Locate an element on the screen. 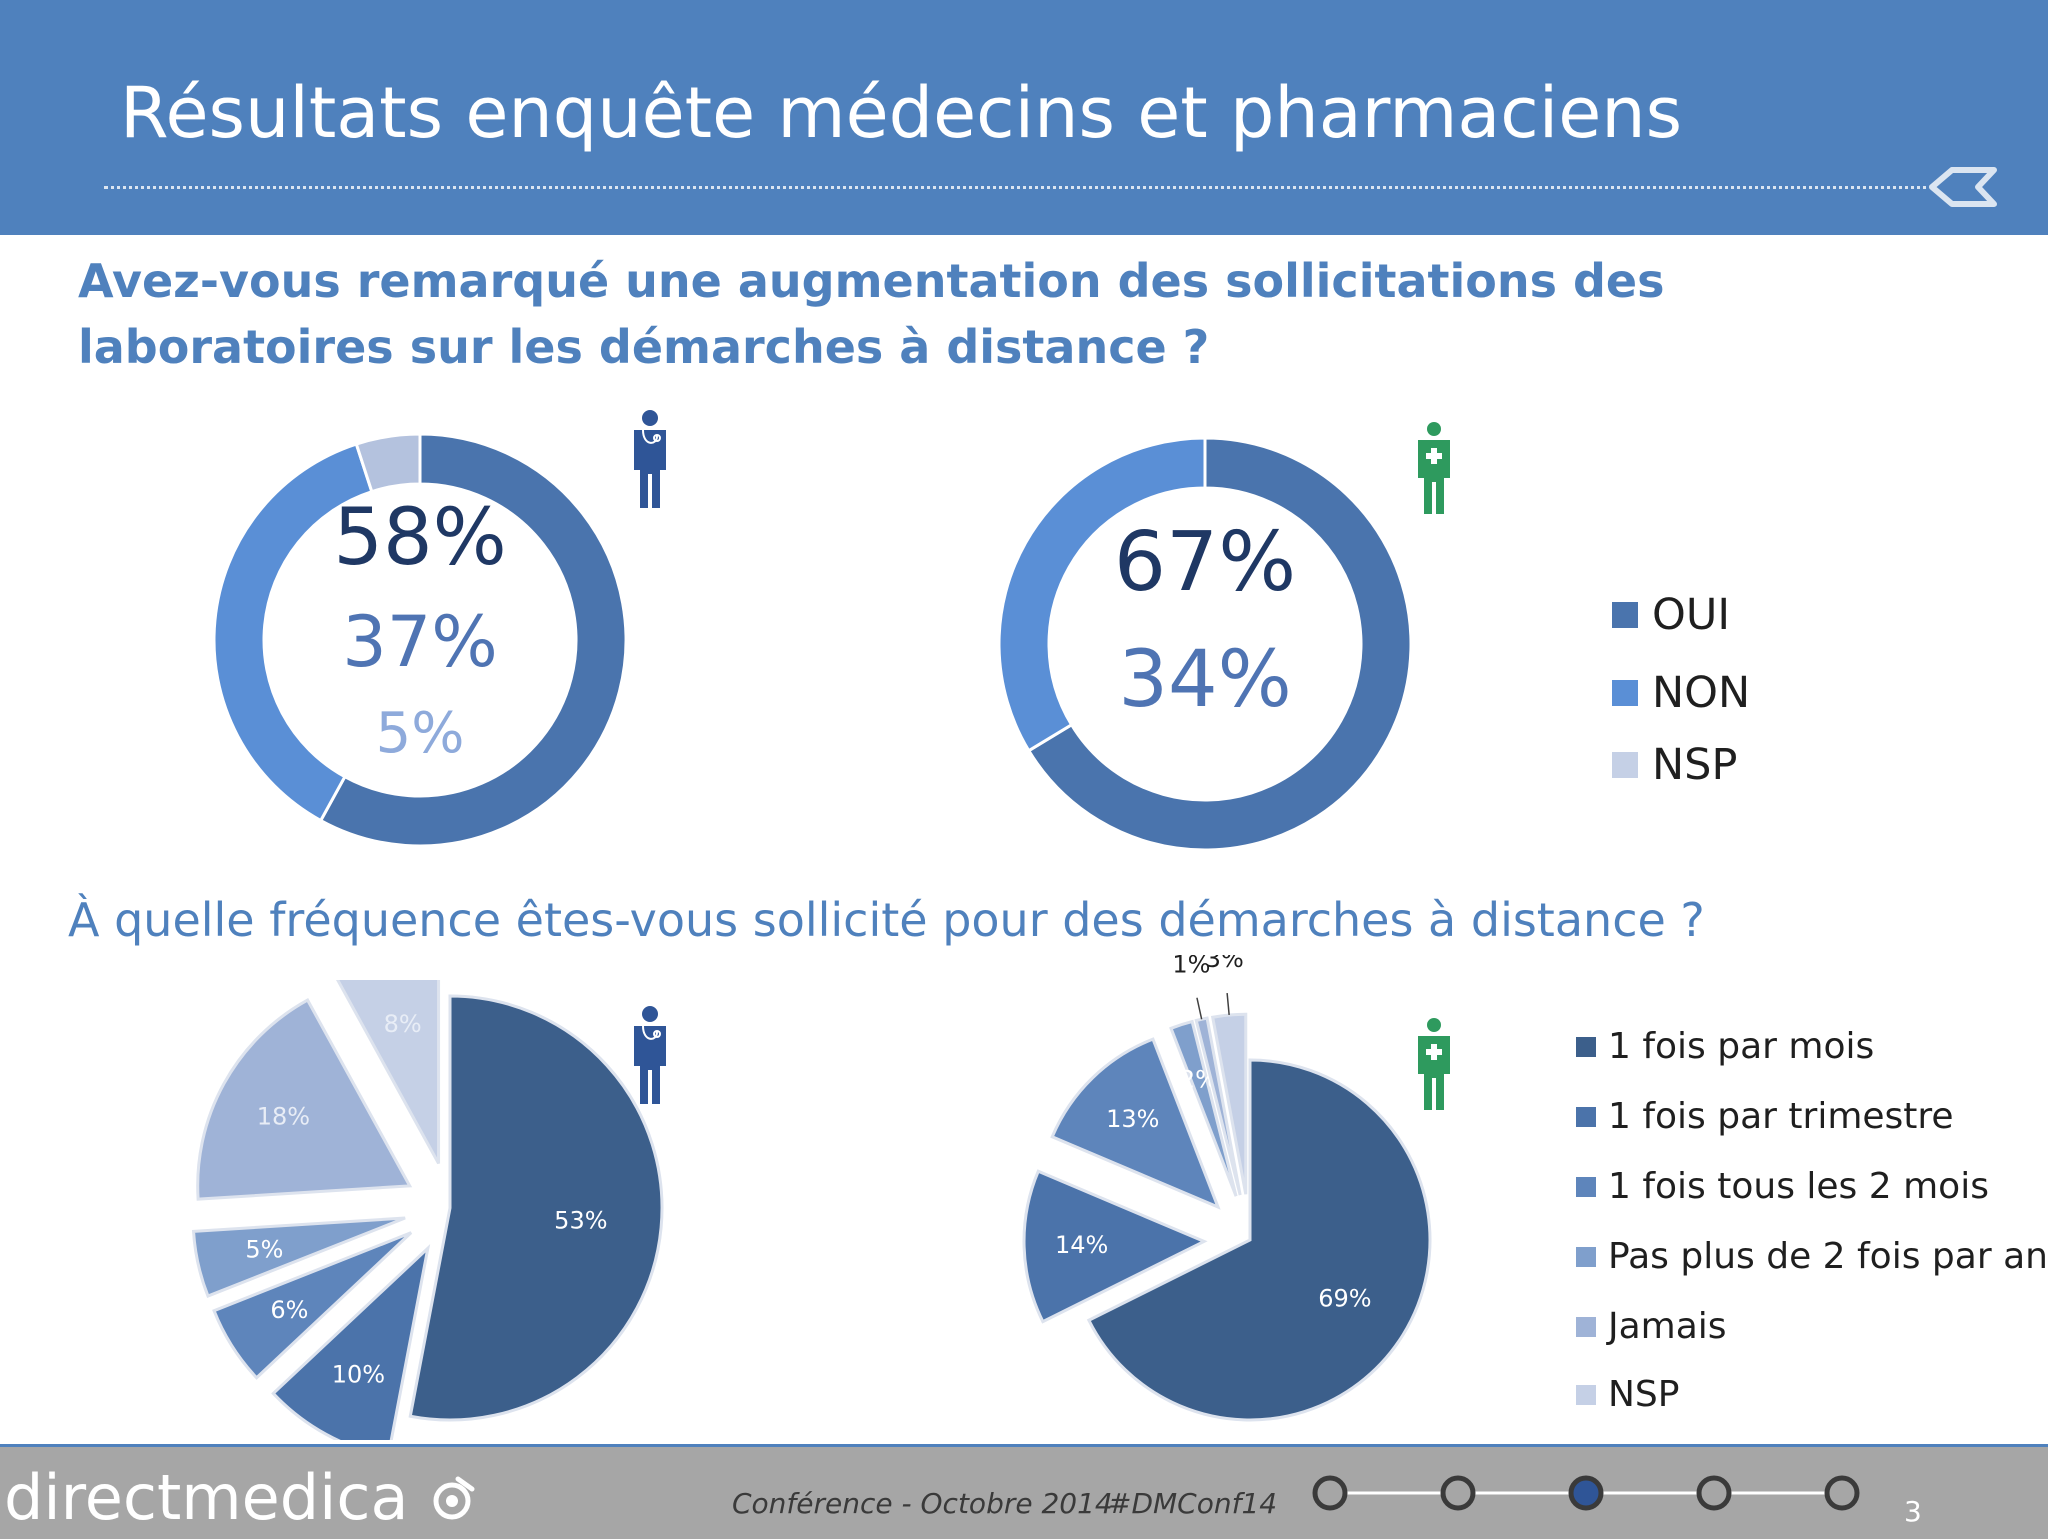 This screenshot has height=1539, width=2048. donut-value-label: 67% is located at coordinates (1205, 562).